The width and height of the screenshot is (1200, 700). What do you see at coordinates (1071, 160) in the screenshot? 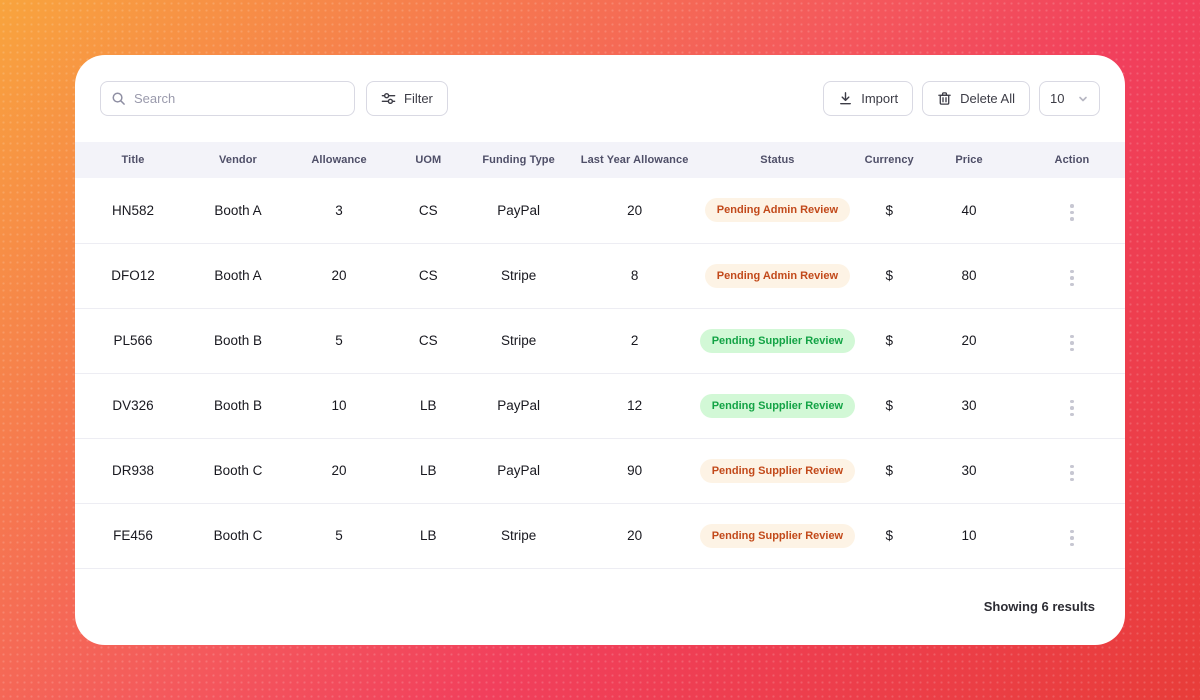
I see `column-header-action: Action` at bounding box center [1071, 160].